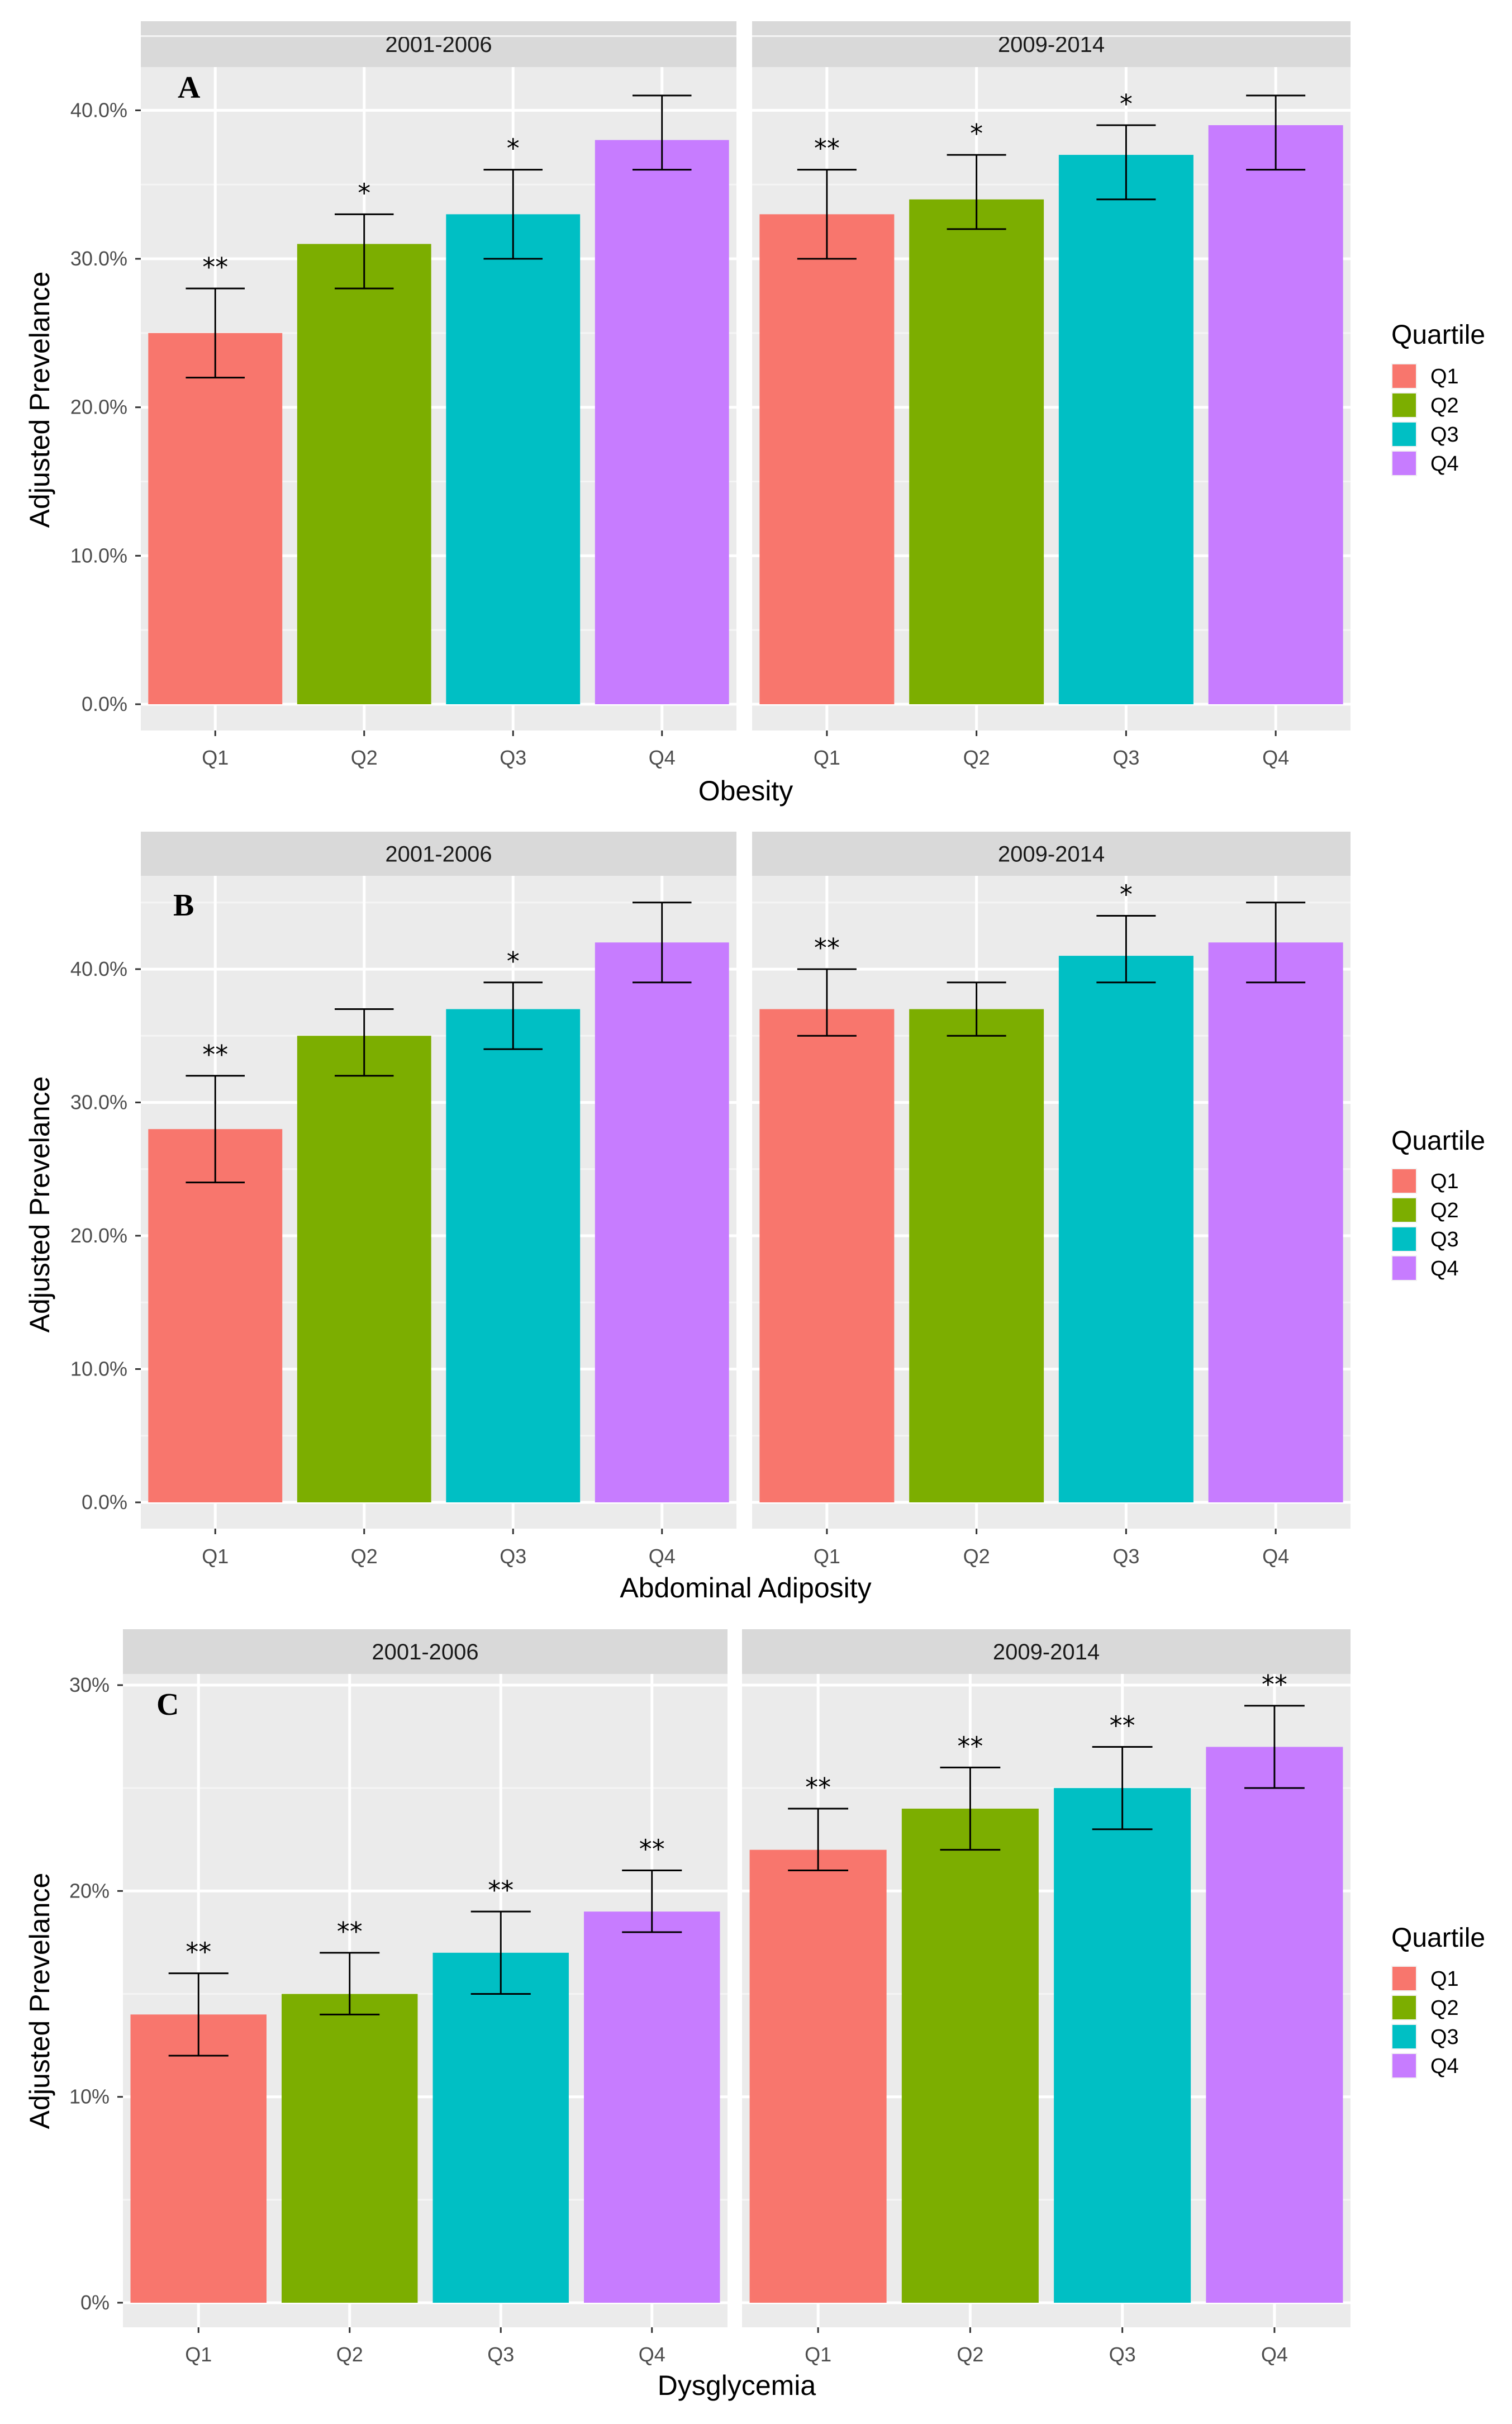  Describe the element at coordinates (89, 1890) in the screenshot. I see `y-tick-label: 20%` at that location.